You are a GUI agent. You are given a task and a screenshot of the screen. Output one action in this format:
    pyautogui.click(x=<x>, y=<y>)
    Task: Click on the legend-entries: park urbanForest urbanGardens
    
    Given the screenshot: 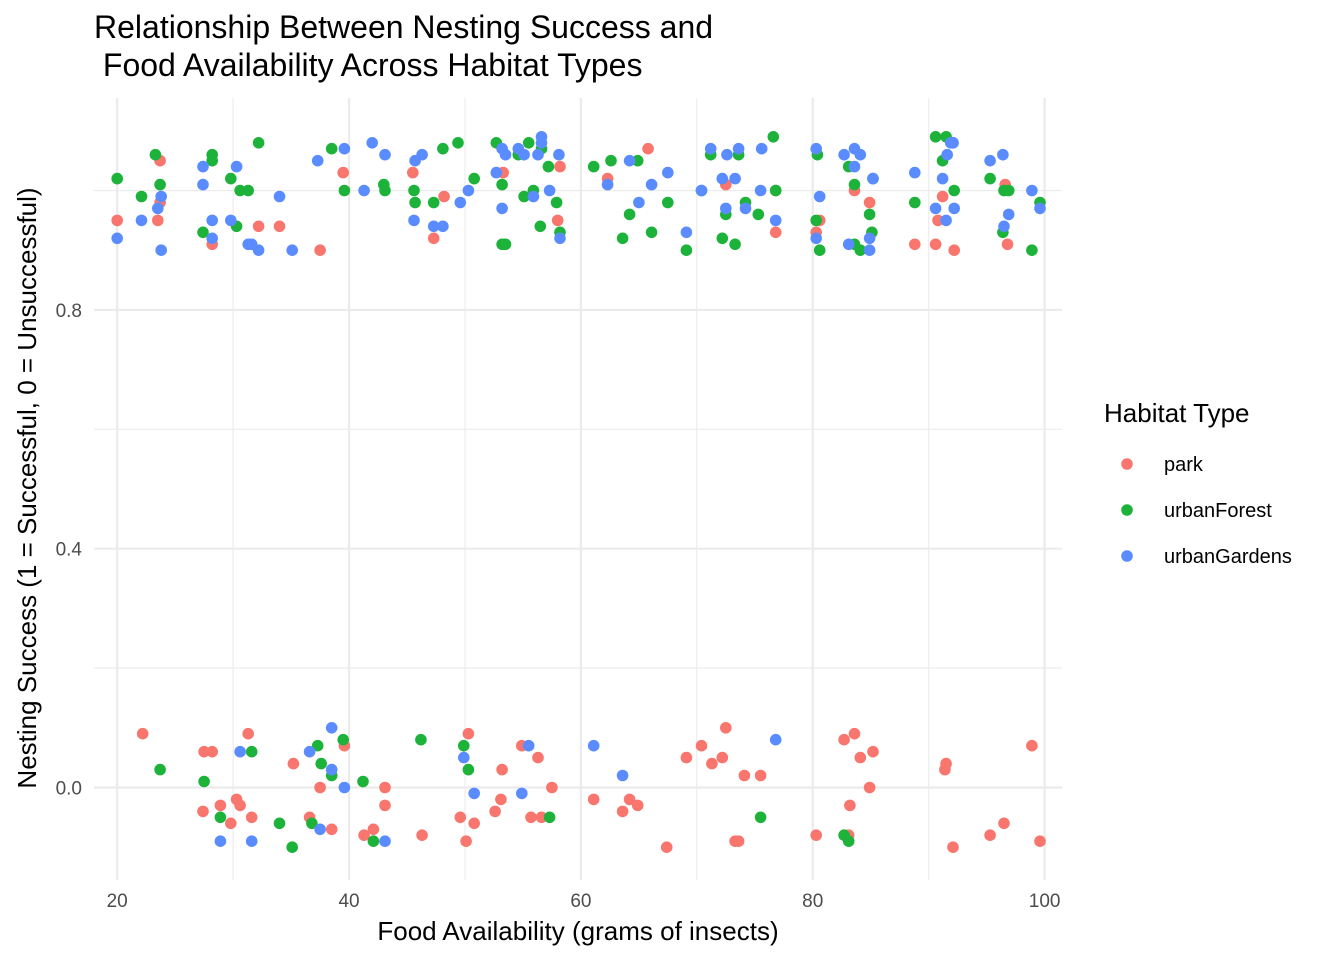 What is the action you would take?
    pyautogui.click(x=1206, y=511)
    